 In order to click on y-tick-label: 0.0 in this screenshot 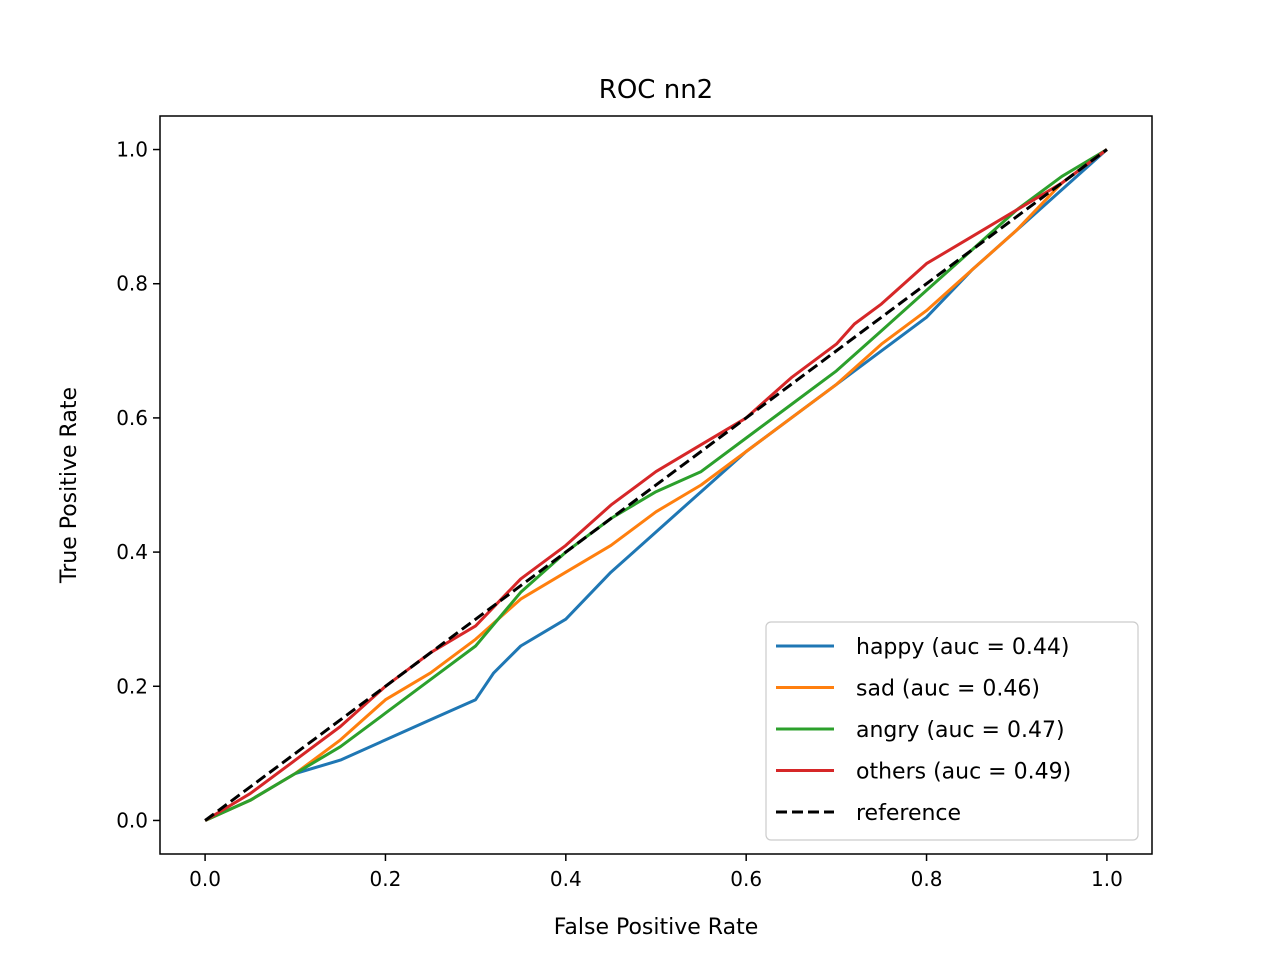, I will do `click(132, 820)`.